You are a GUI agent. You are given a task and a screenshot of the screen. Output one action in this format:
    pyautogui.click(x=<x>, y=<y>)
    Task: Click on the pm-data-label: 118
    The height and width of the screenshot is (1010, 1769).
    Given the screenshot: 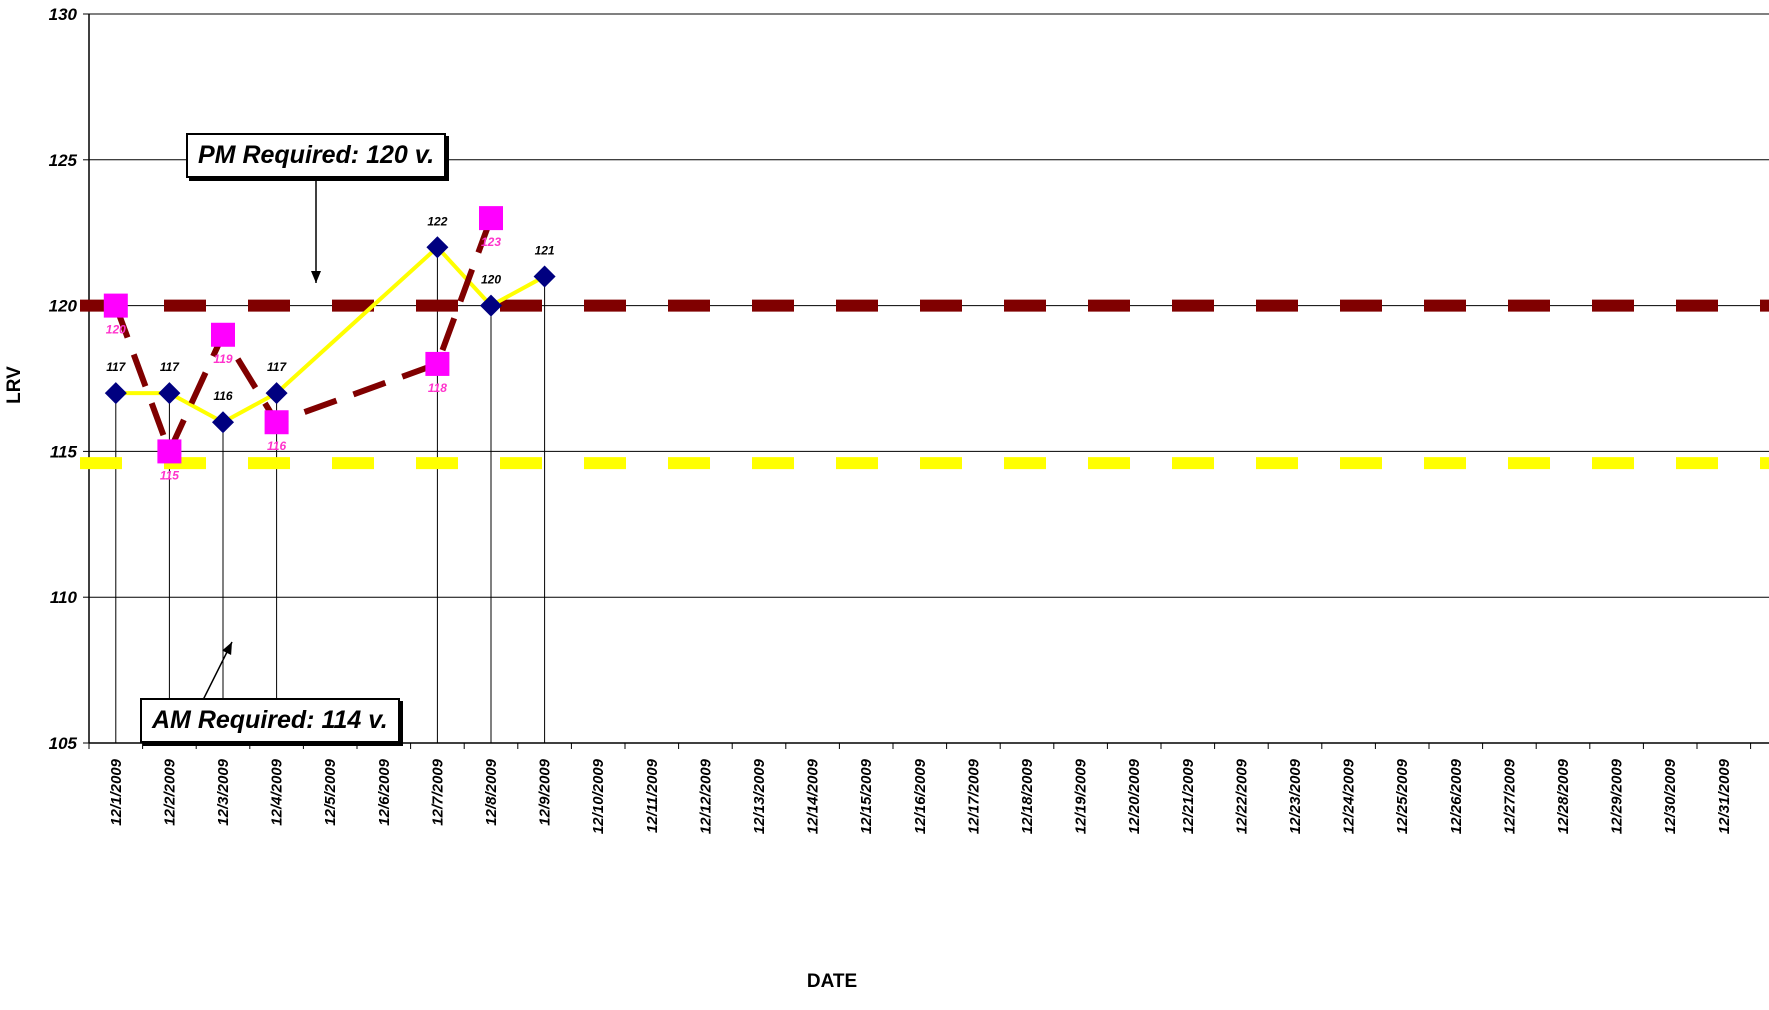 What is the action you would take?
    pyautogui.click(x=437, y=388)
    